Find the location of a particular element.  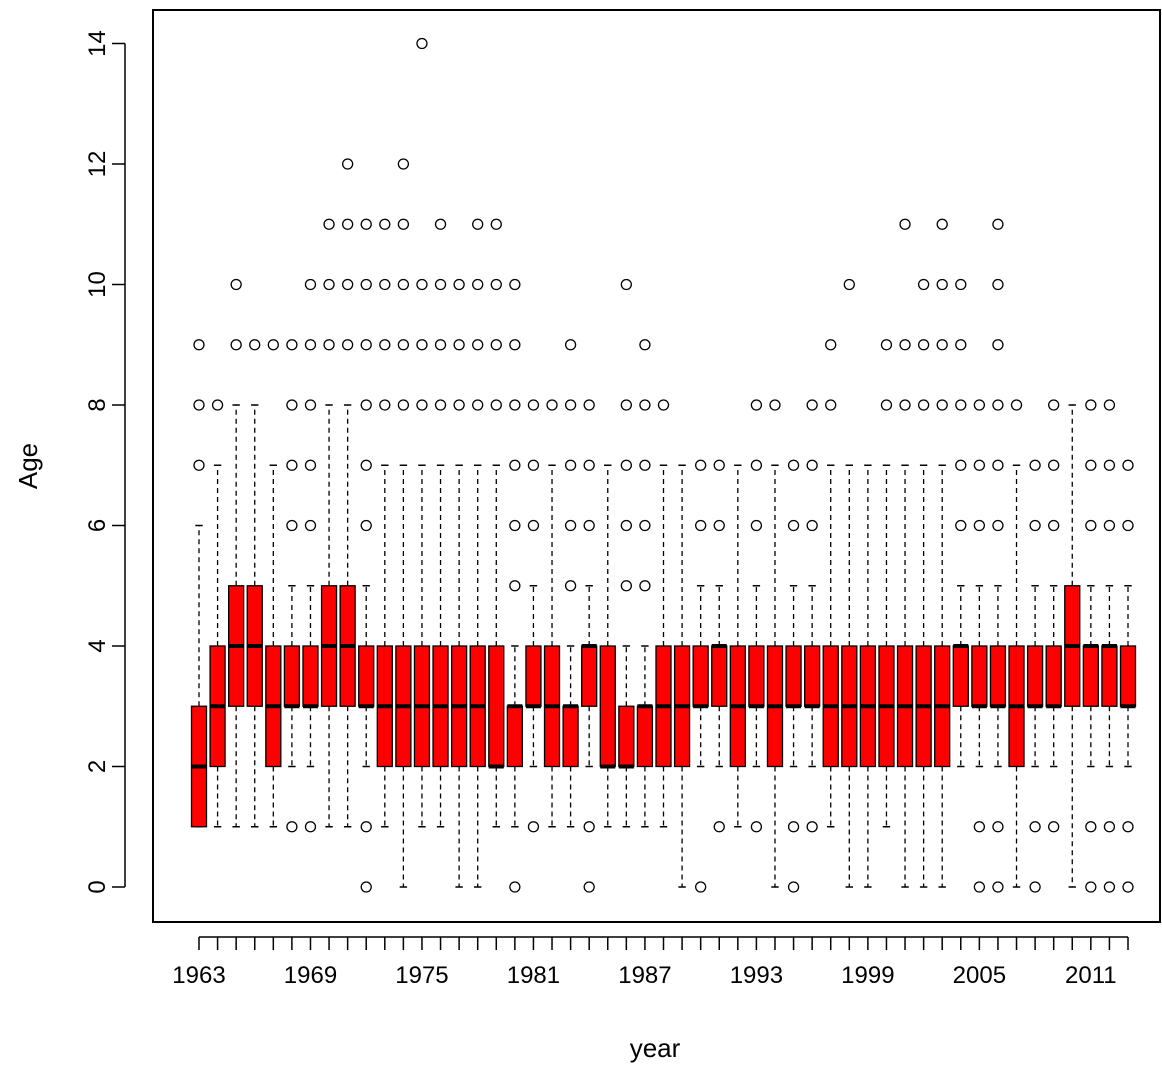

box-1997 is located at coordinates (830, 583).